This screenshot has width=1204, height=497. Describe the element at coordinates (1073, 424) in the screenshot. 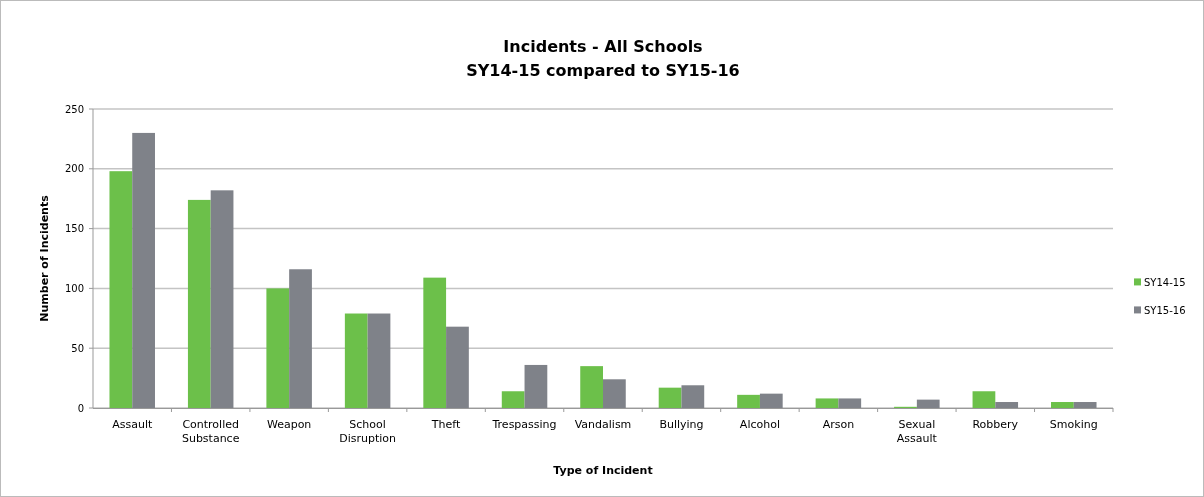

I see `x-tick-label: Smoking` at that location.